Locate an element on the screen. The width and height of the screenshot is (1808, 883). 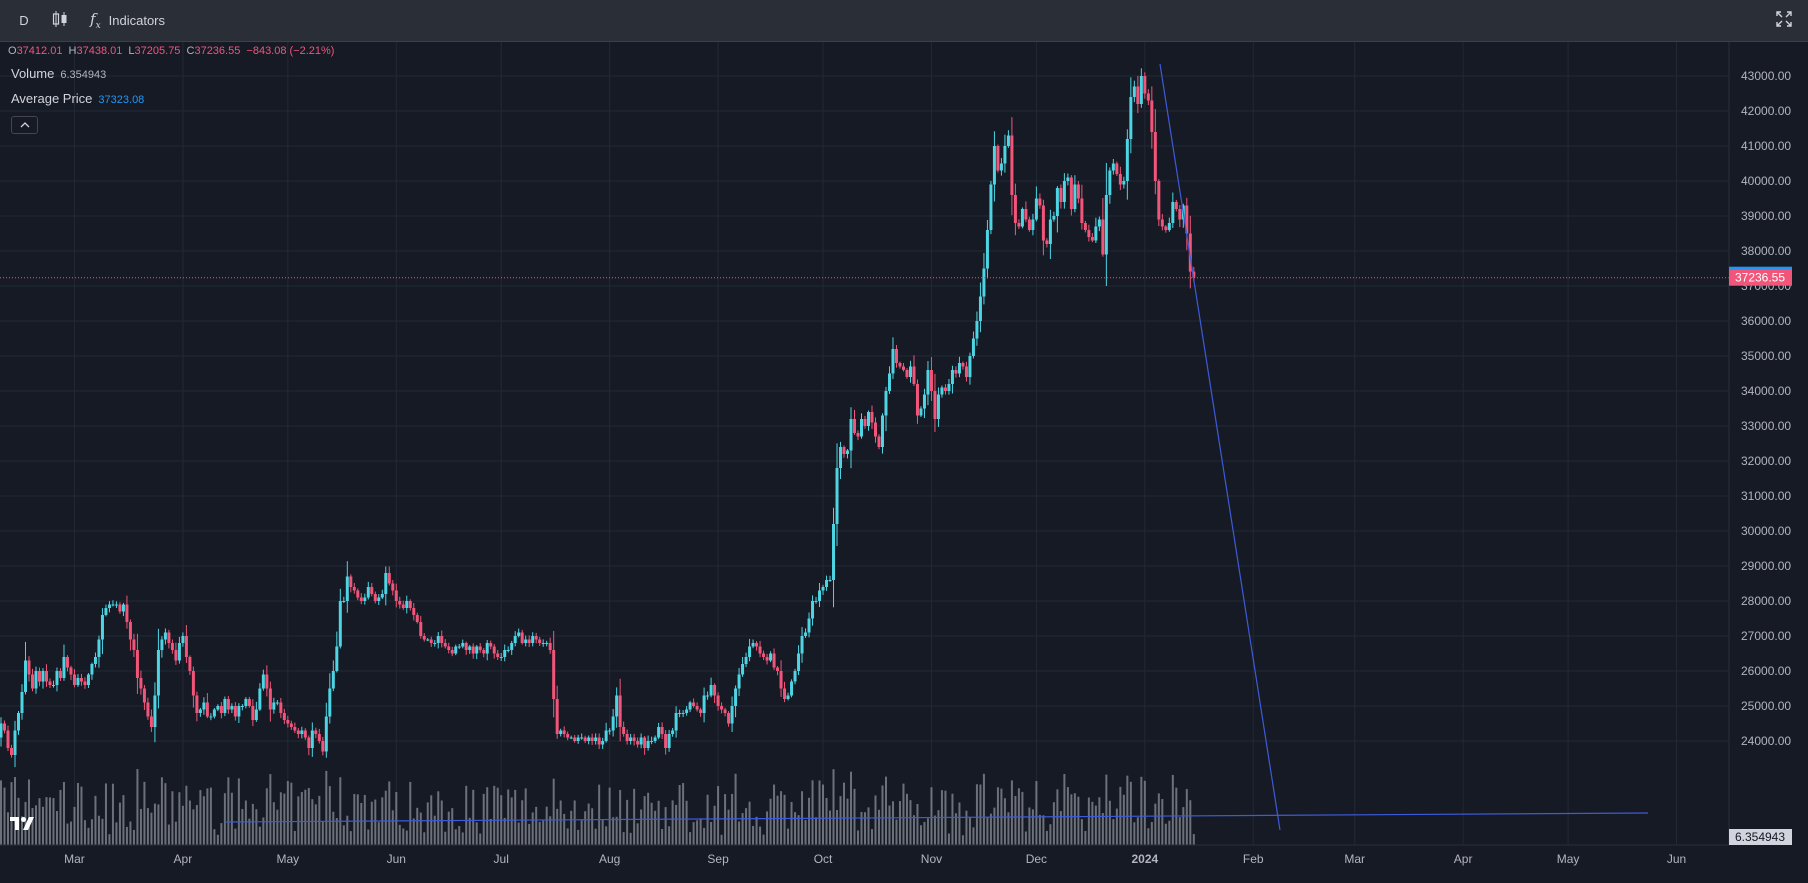
close-key: C is located at coordinates (190, 51).